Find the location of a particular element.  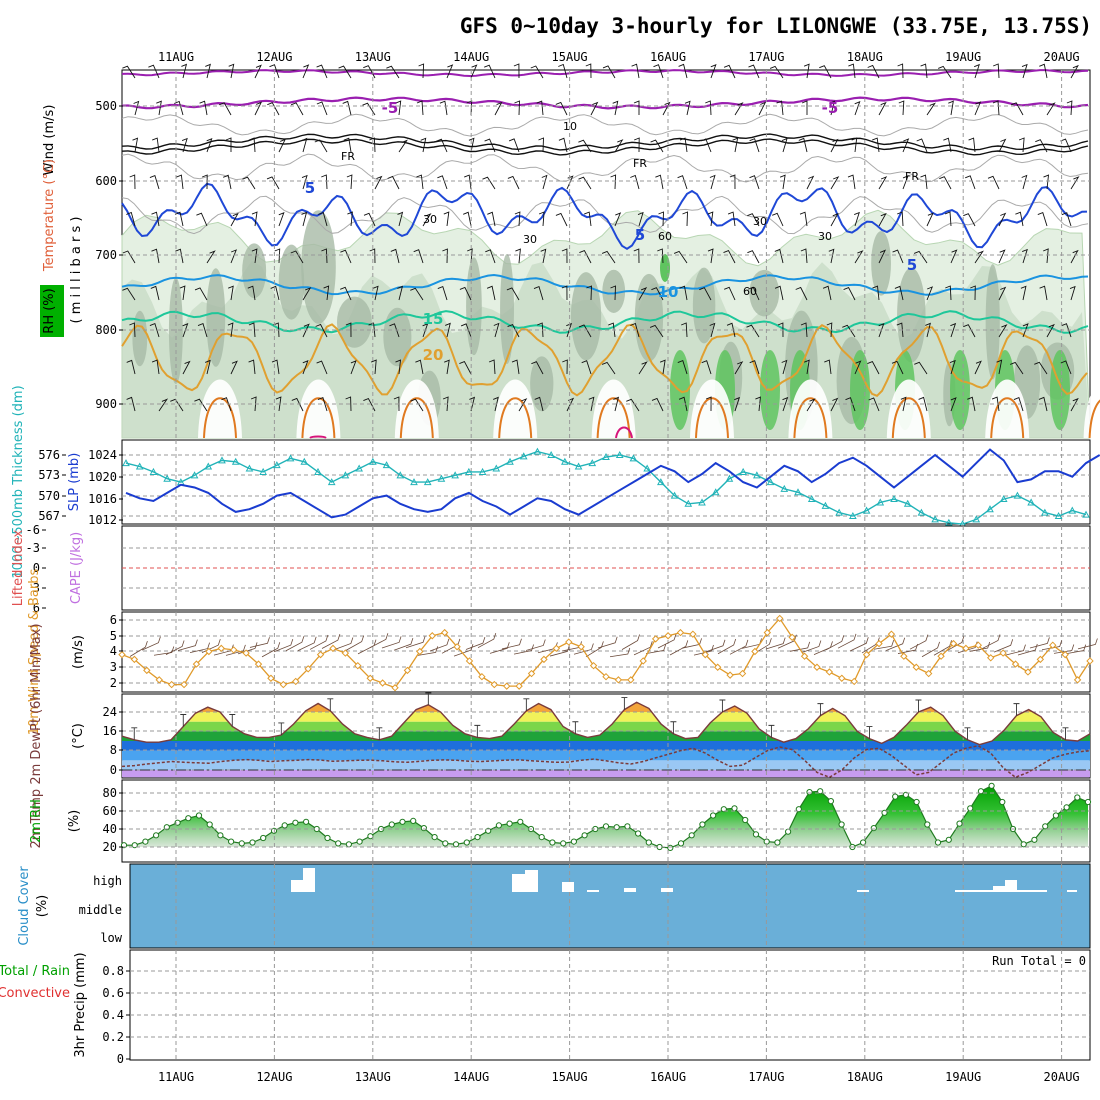

tick-label: 567 is located at coordinates (49, 516).